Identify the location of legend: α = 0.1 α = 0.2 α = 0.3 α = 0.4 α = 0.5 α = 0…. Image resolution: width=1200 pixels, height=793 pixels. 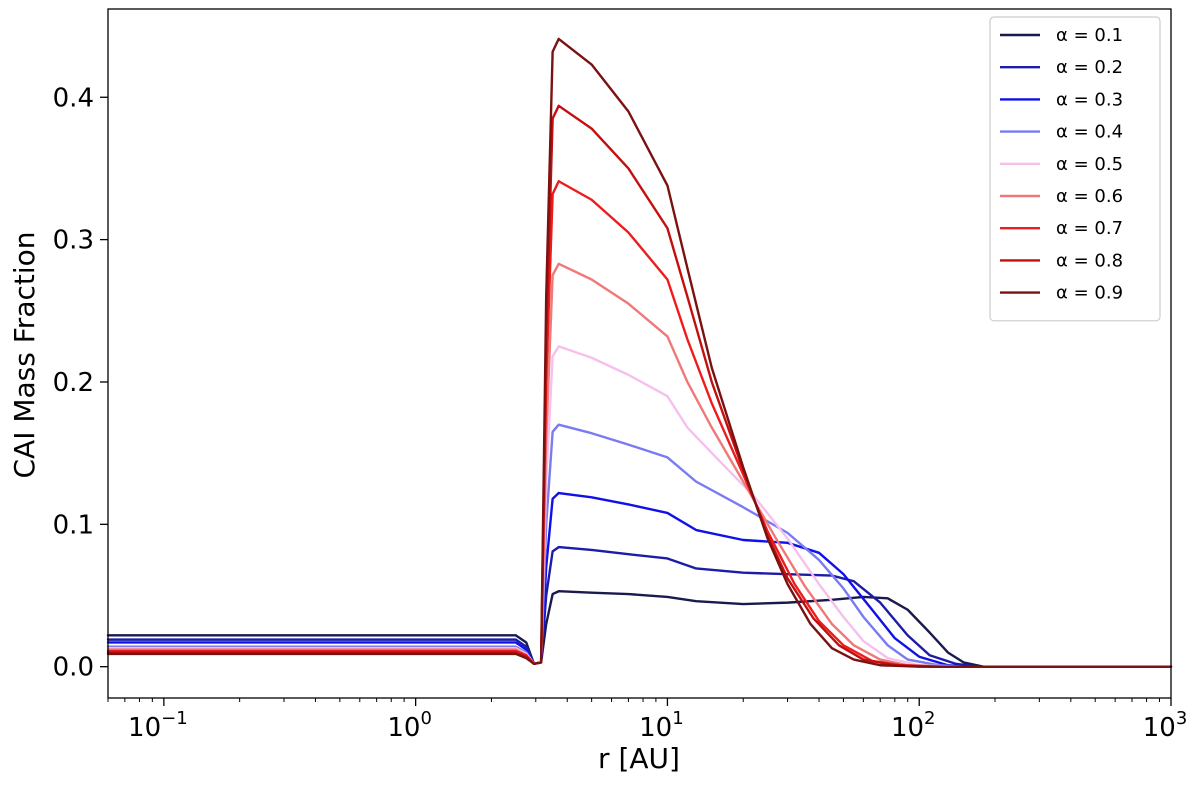
(1075, 169).